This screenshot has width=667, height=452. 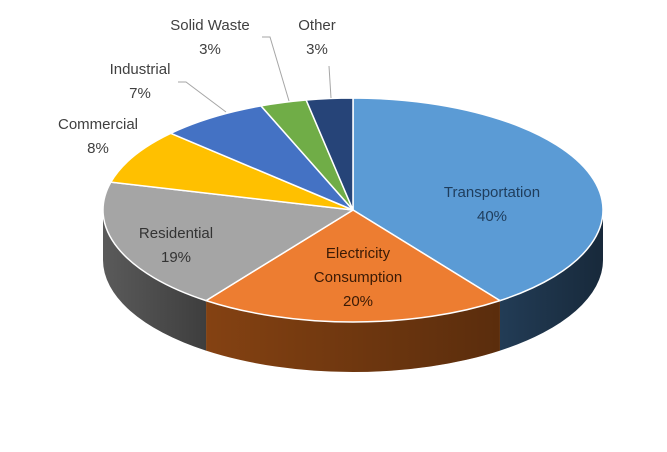 I want to click on slice-side-shade-transportation, so click(x=551, y=280).